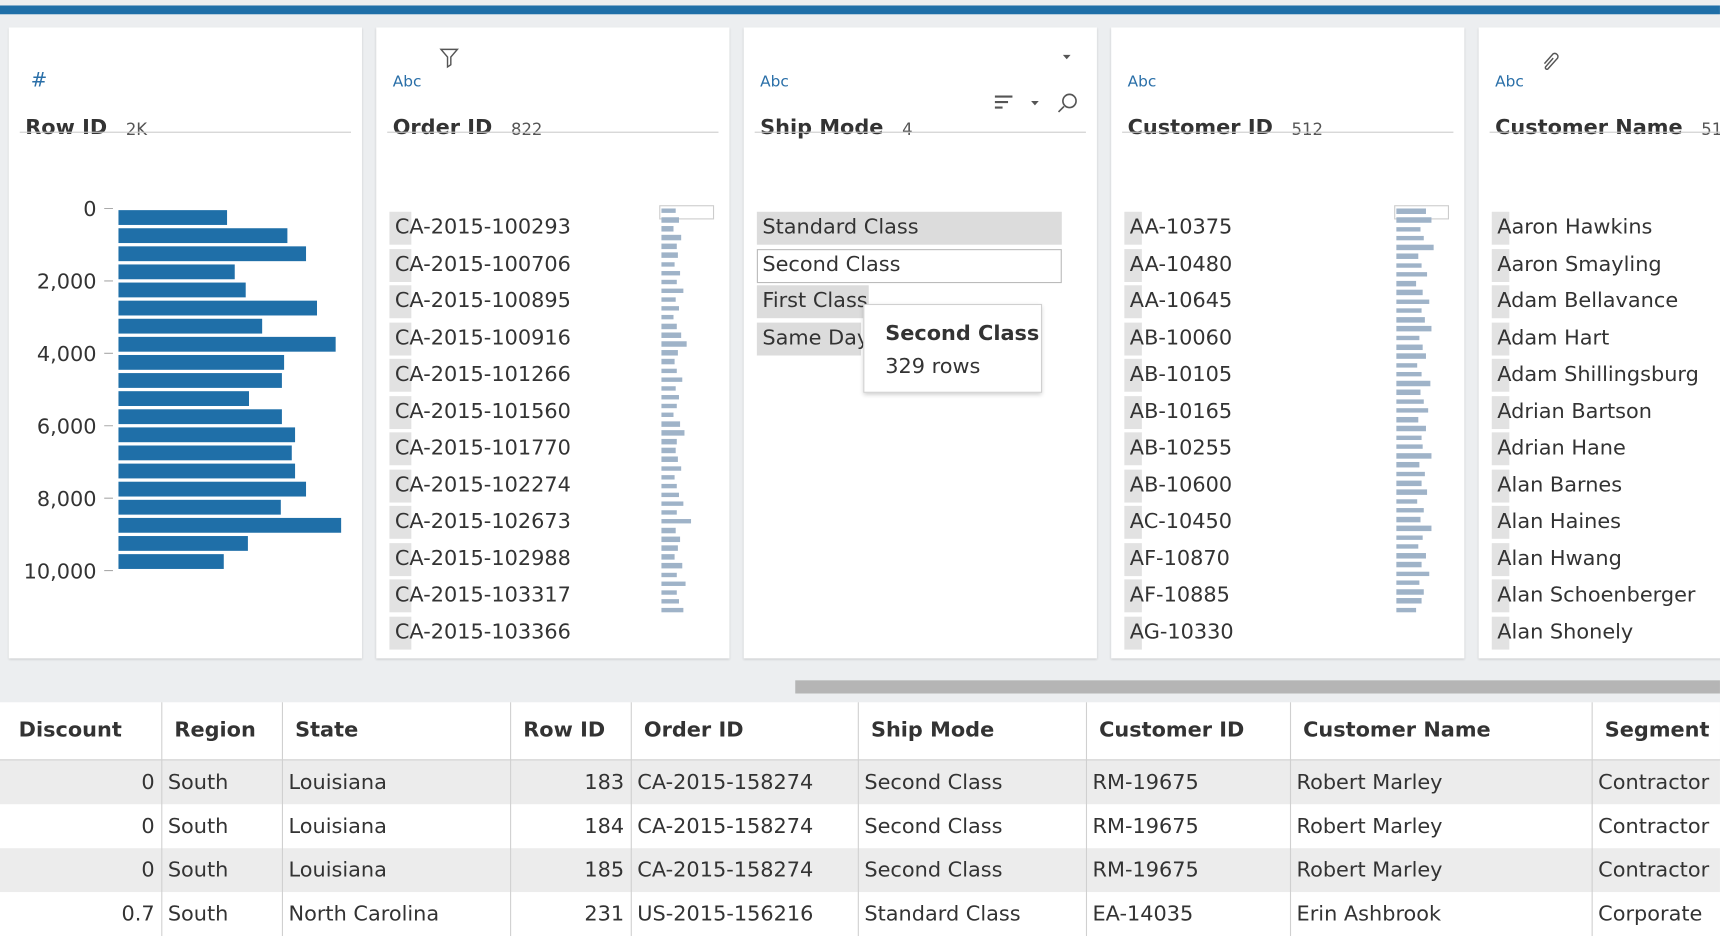  I want to click on value-label: CA-2015-101560, so click(482, 411).